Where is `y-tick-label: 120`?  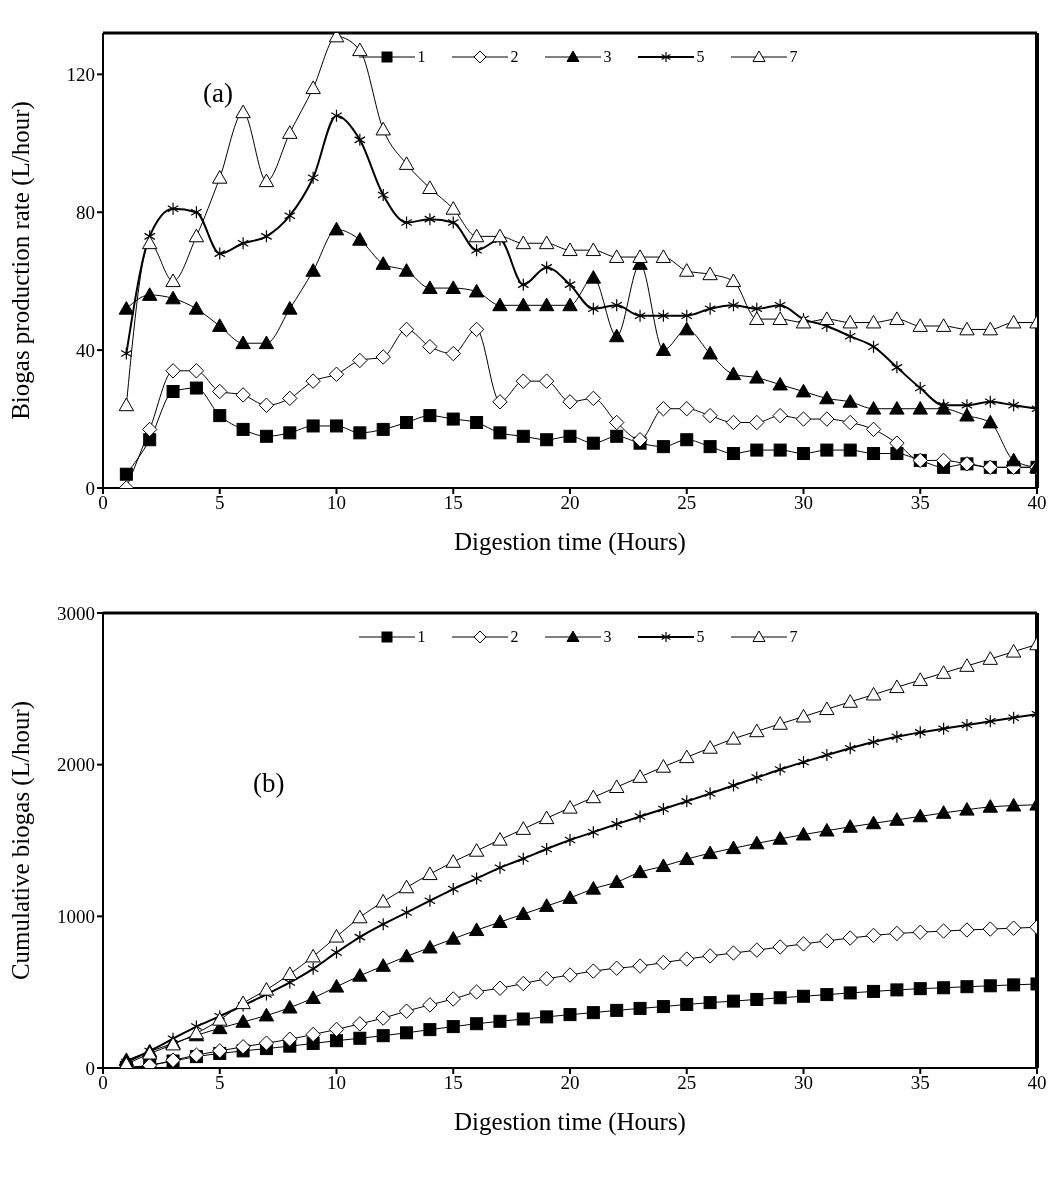
y-tick-label: 120 is located at coordinates (80, 75).